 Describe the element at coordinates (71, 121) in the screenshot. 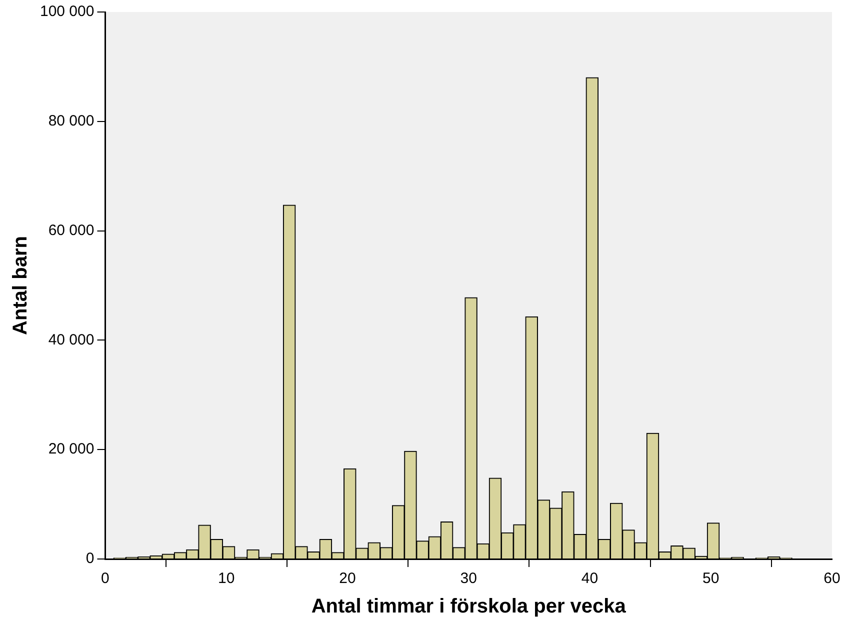

I see `y-tick-label: 80 000` at that location.